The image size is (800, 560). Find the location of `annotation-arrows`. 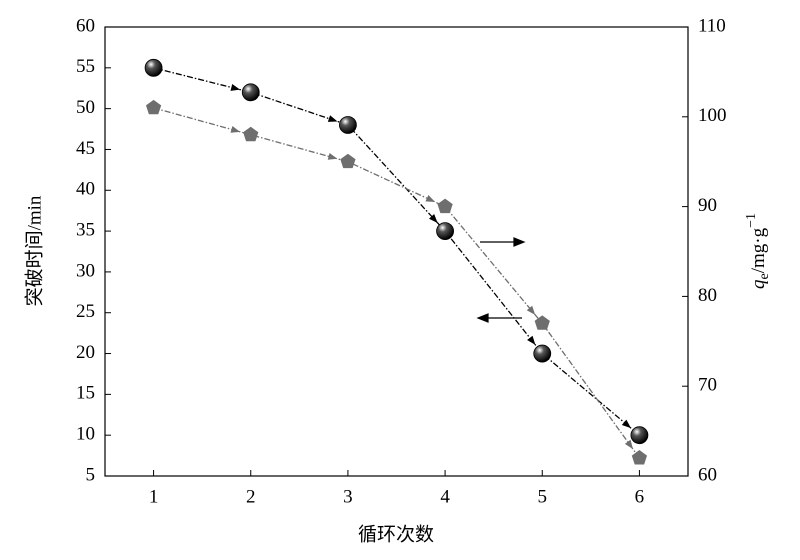

annotation-arrows is located at coordinates (501, 280).